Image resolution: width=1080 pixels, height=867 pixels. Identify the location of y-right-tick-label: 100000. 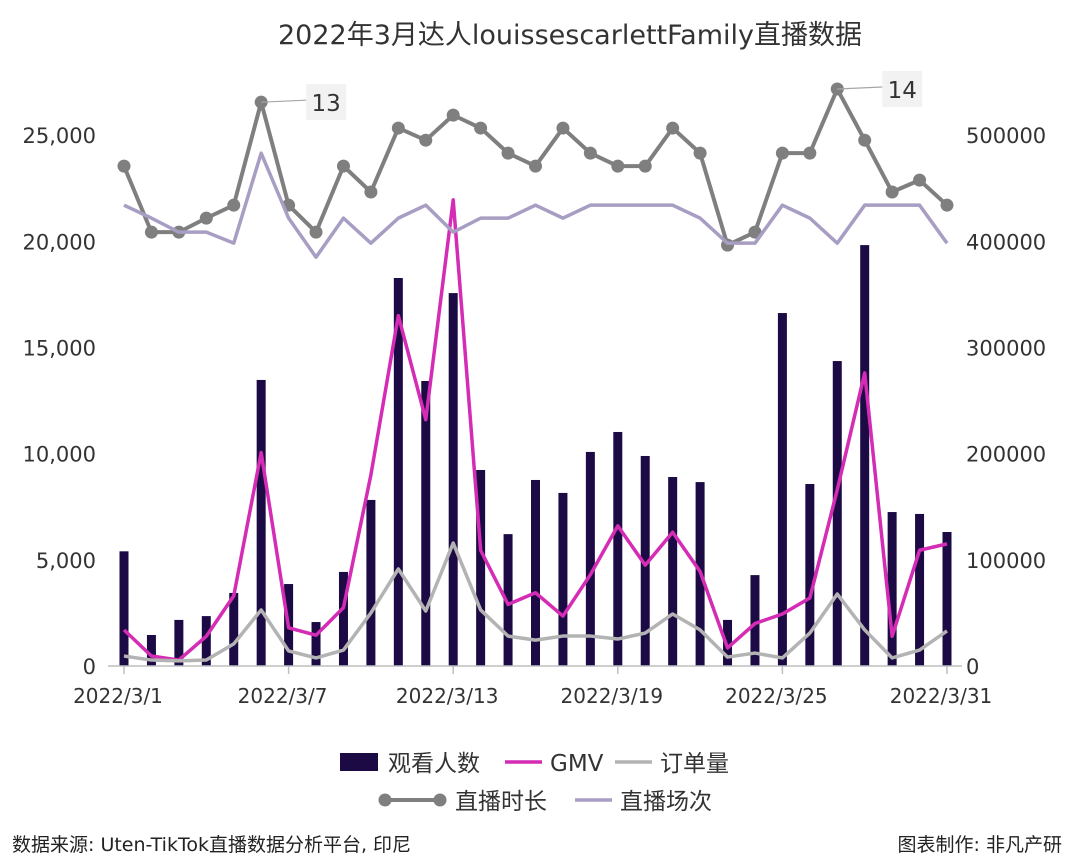
(1006, 561).